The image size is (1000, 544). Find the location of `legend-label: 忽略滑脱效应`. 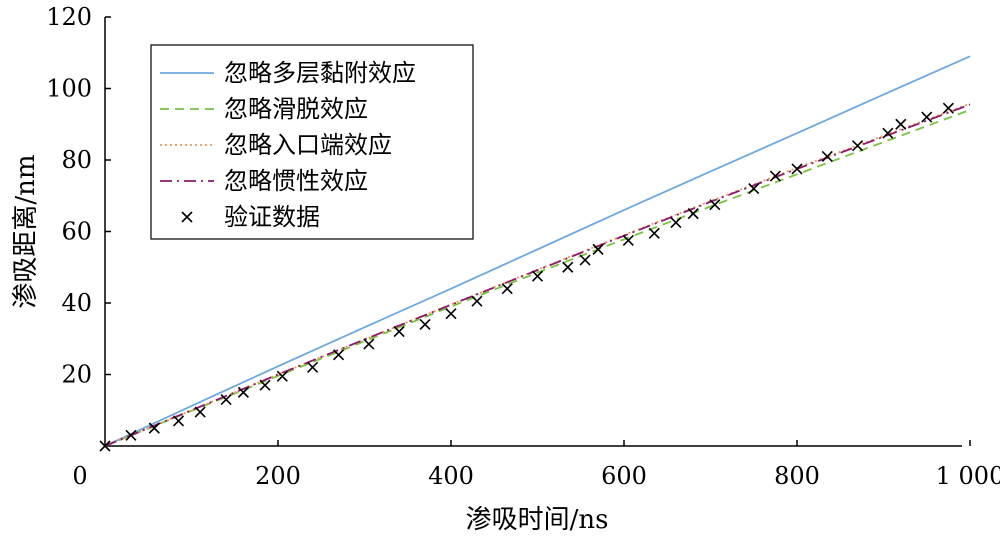

legend-label: 忽略滑脱效应 is located at coordinates (296, 109).